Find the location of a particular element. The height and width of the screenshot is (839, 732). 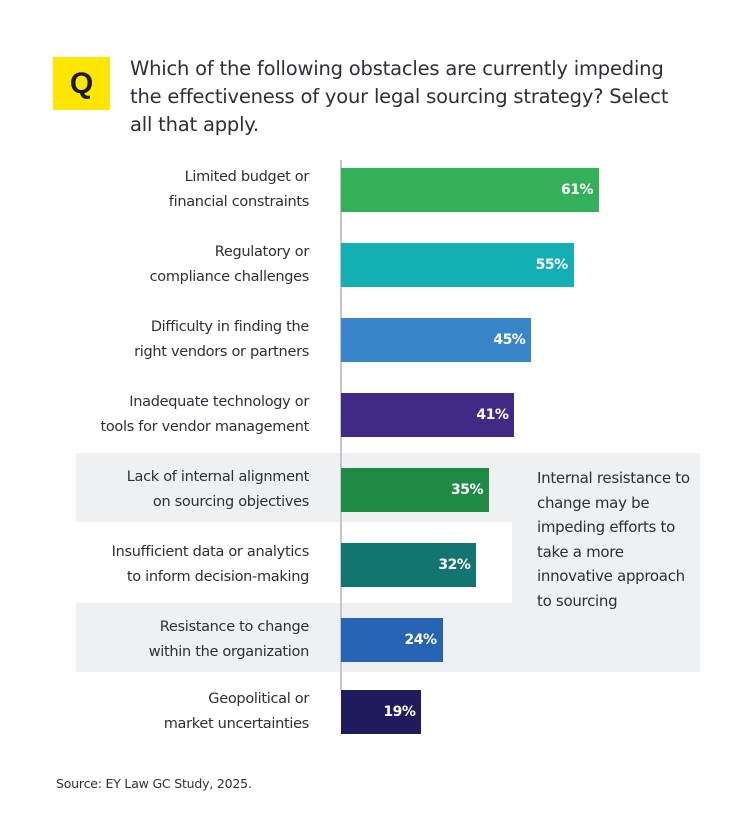

bar: 41% is located at coordinates (428, 415).